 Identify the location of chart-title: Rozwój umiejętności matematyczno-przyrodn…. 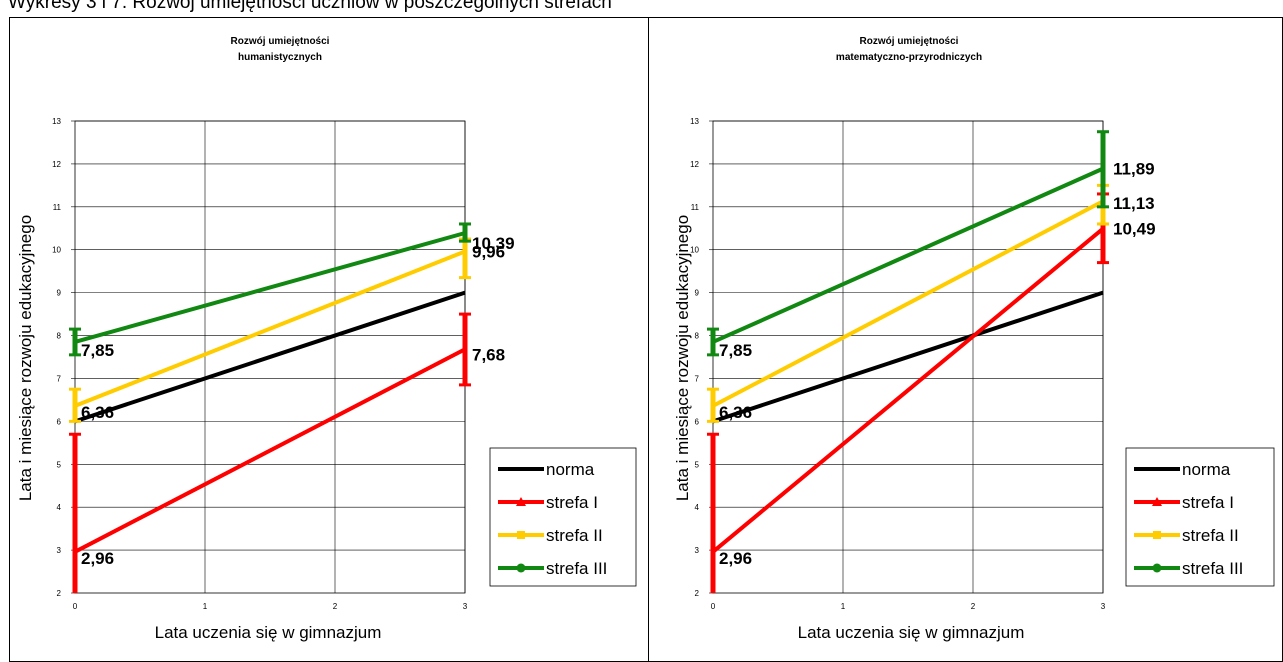
(909, 49).